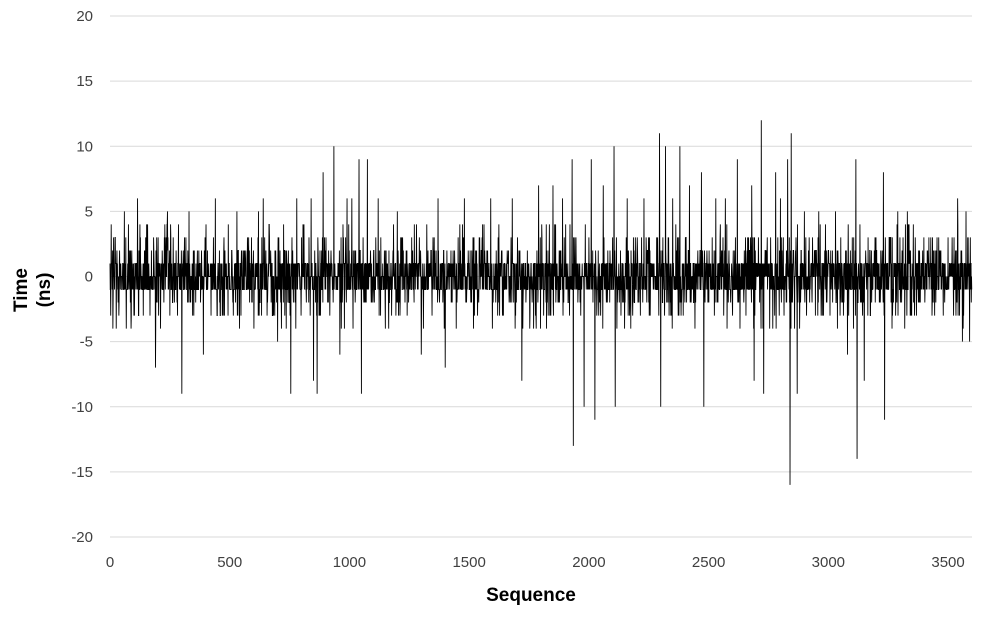  What do you see at coordinates (33, 290) in the screenshot?
I see `y-axis-title: Time (ns)` at bounding box center [33, 290].